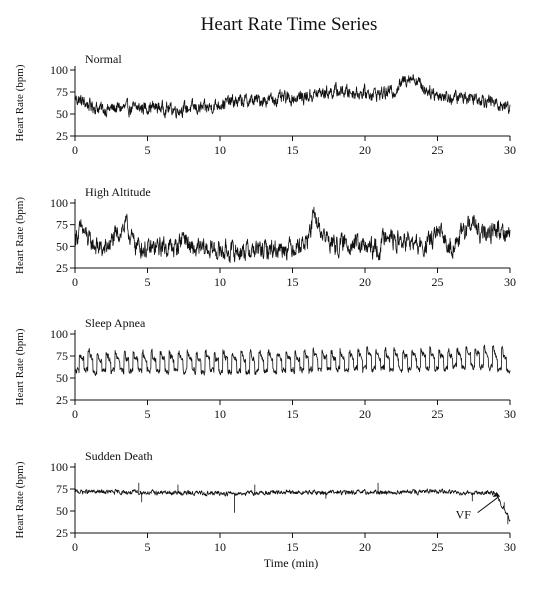 This screenshot has width=560, height=590. Describe the element at coordinates (488, 504) in the screenshot. I see `annotation-arrow` at that location.